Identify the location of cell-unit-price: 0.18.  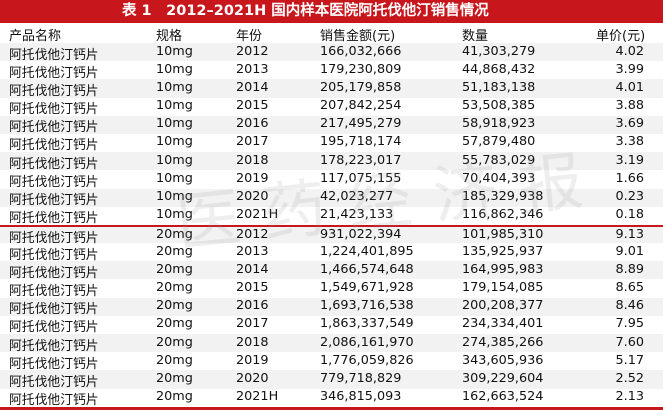
(630, 215).